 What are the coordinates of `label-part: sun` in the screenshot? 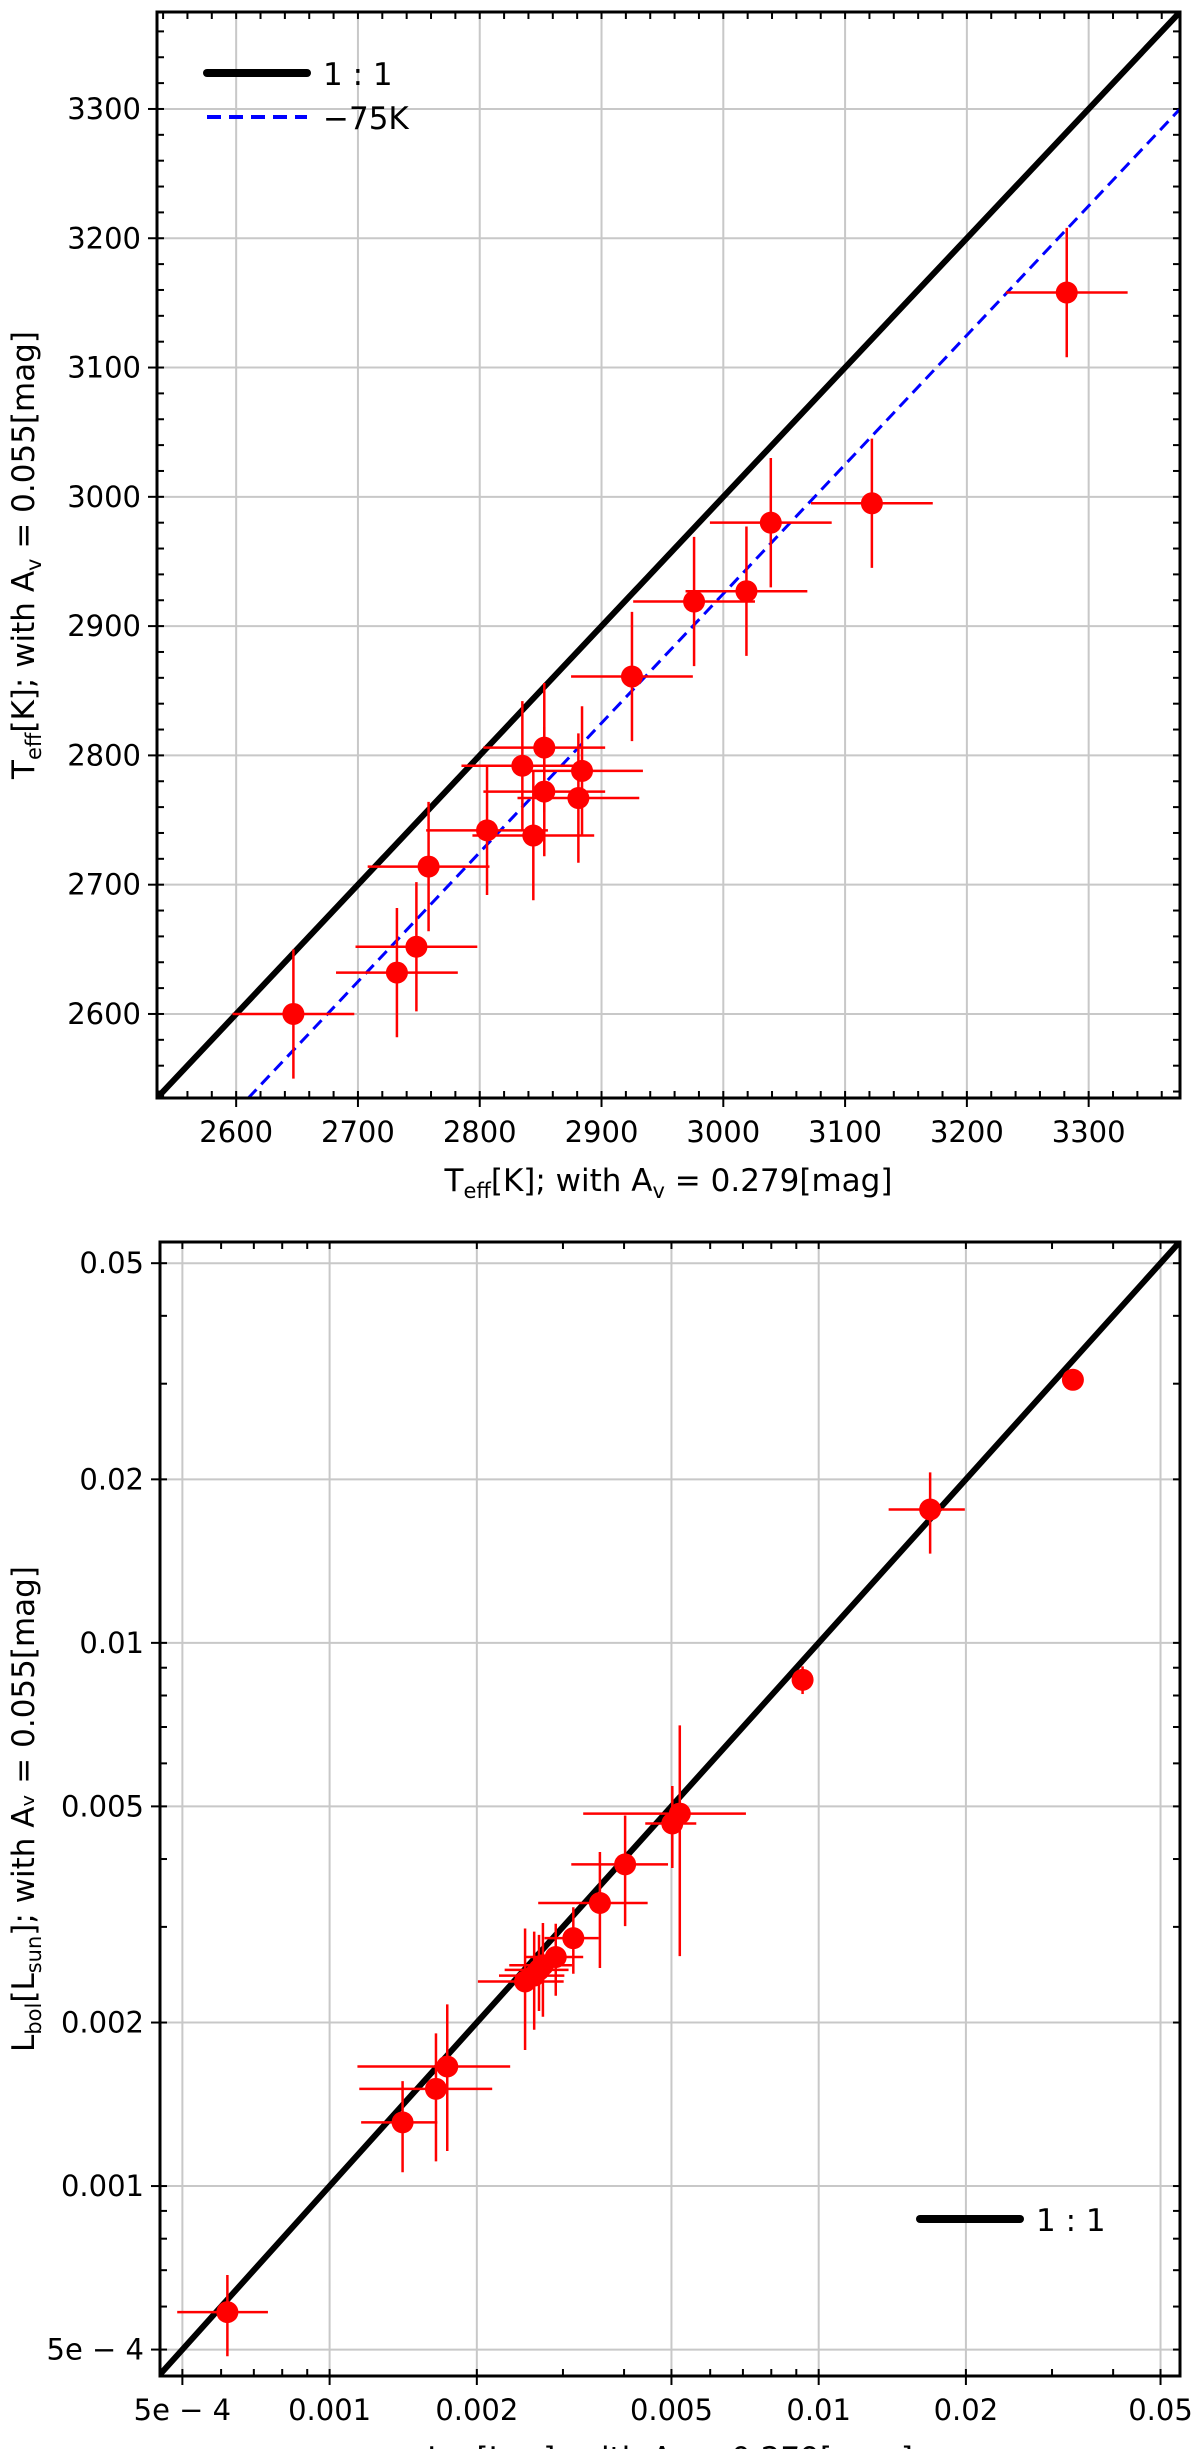 It's located at (34, 1955).